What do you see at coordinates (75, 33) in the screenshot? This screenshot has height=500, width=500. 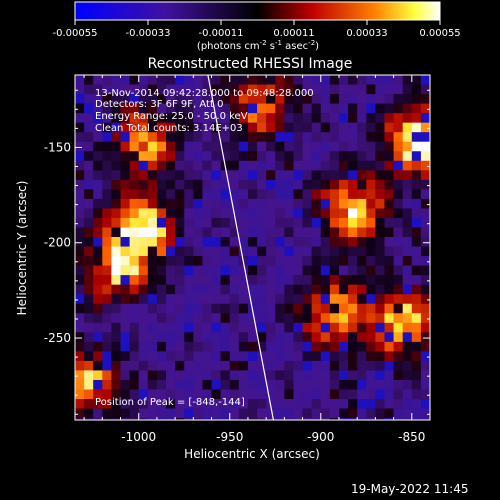 I see `colorbar-tick-label: -0.00055` at bounding box center [75, 33].